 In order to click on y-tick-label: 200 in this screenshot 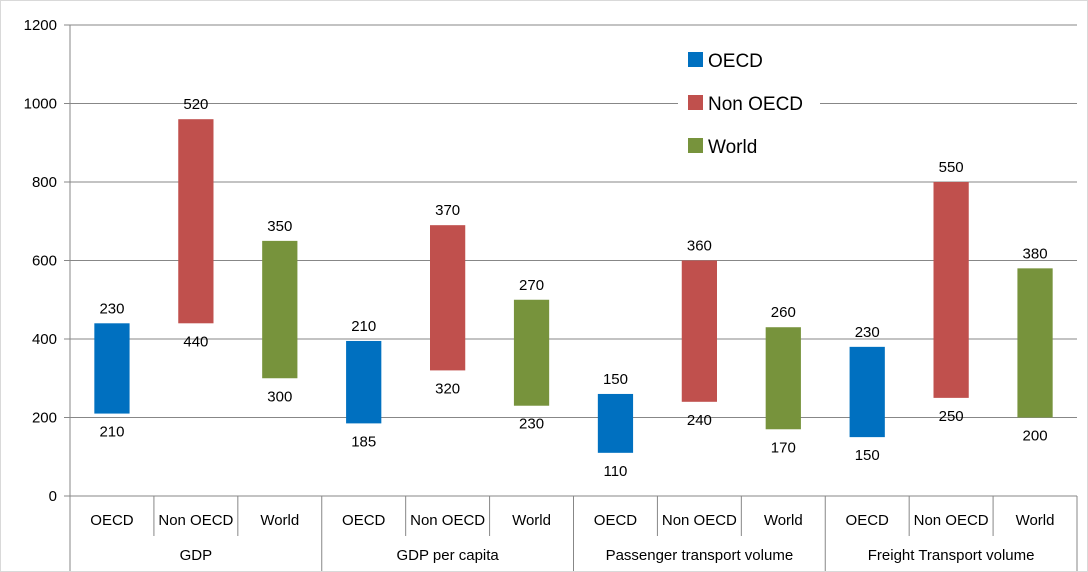, I will do `click(44, 418)`.